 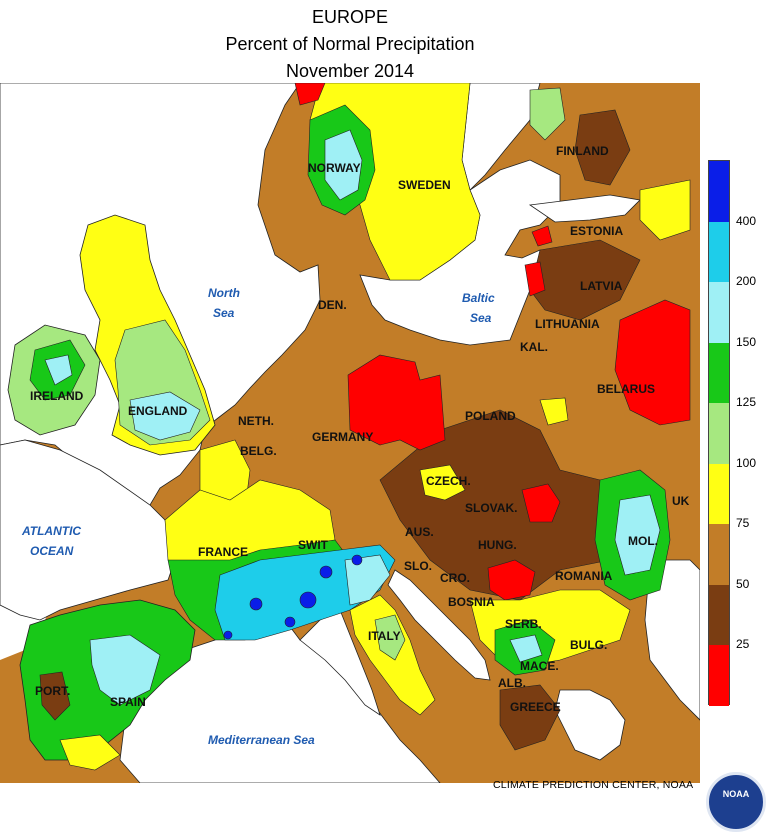 I want to click on label-latvia: LATVIA, so click(x=601, y=286).